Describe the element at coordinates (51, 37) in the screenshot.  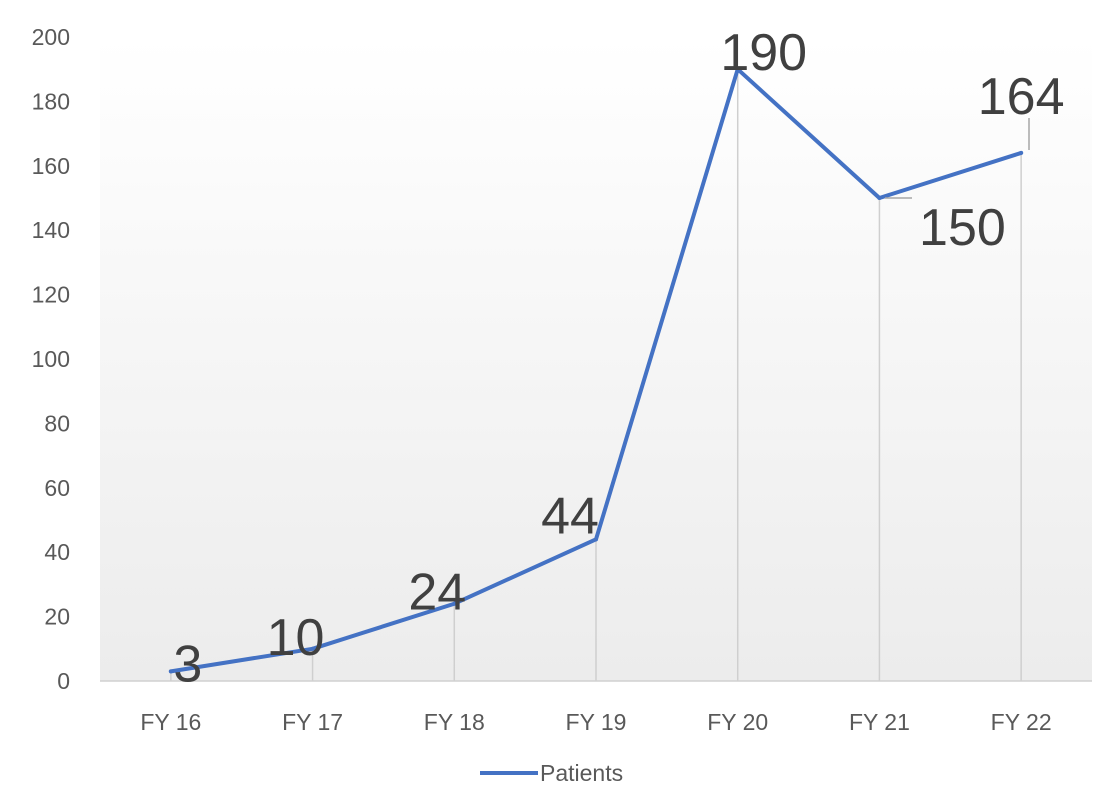
I see `y-tick-label: 200` at that location.